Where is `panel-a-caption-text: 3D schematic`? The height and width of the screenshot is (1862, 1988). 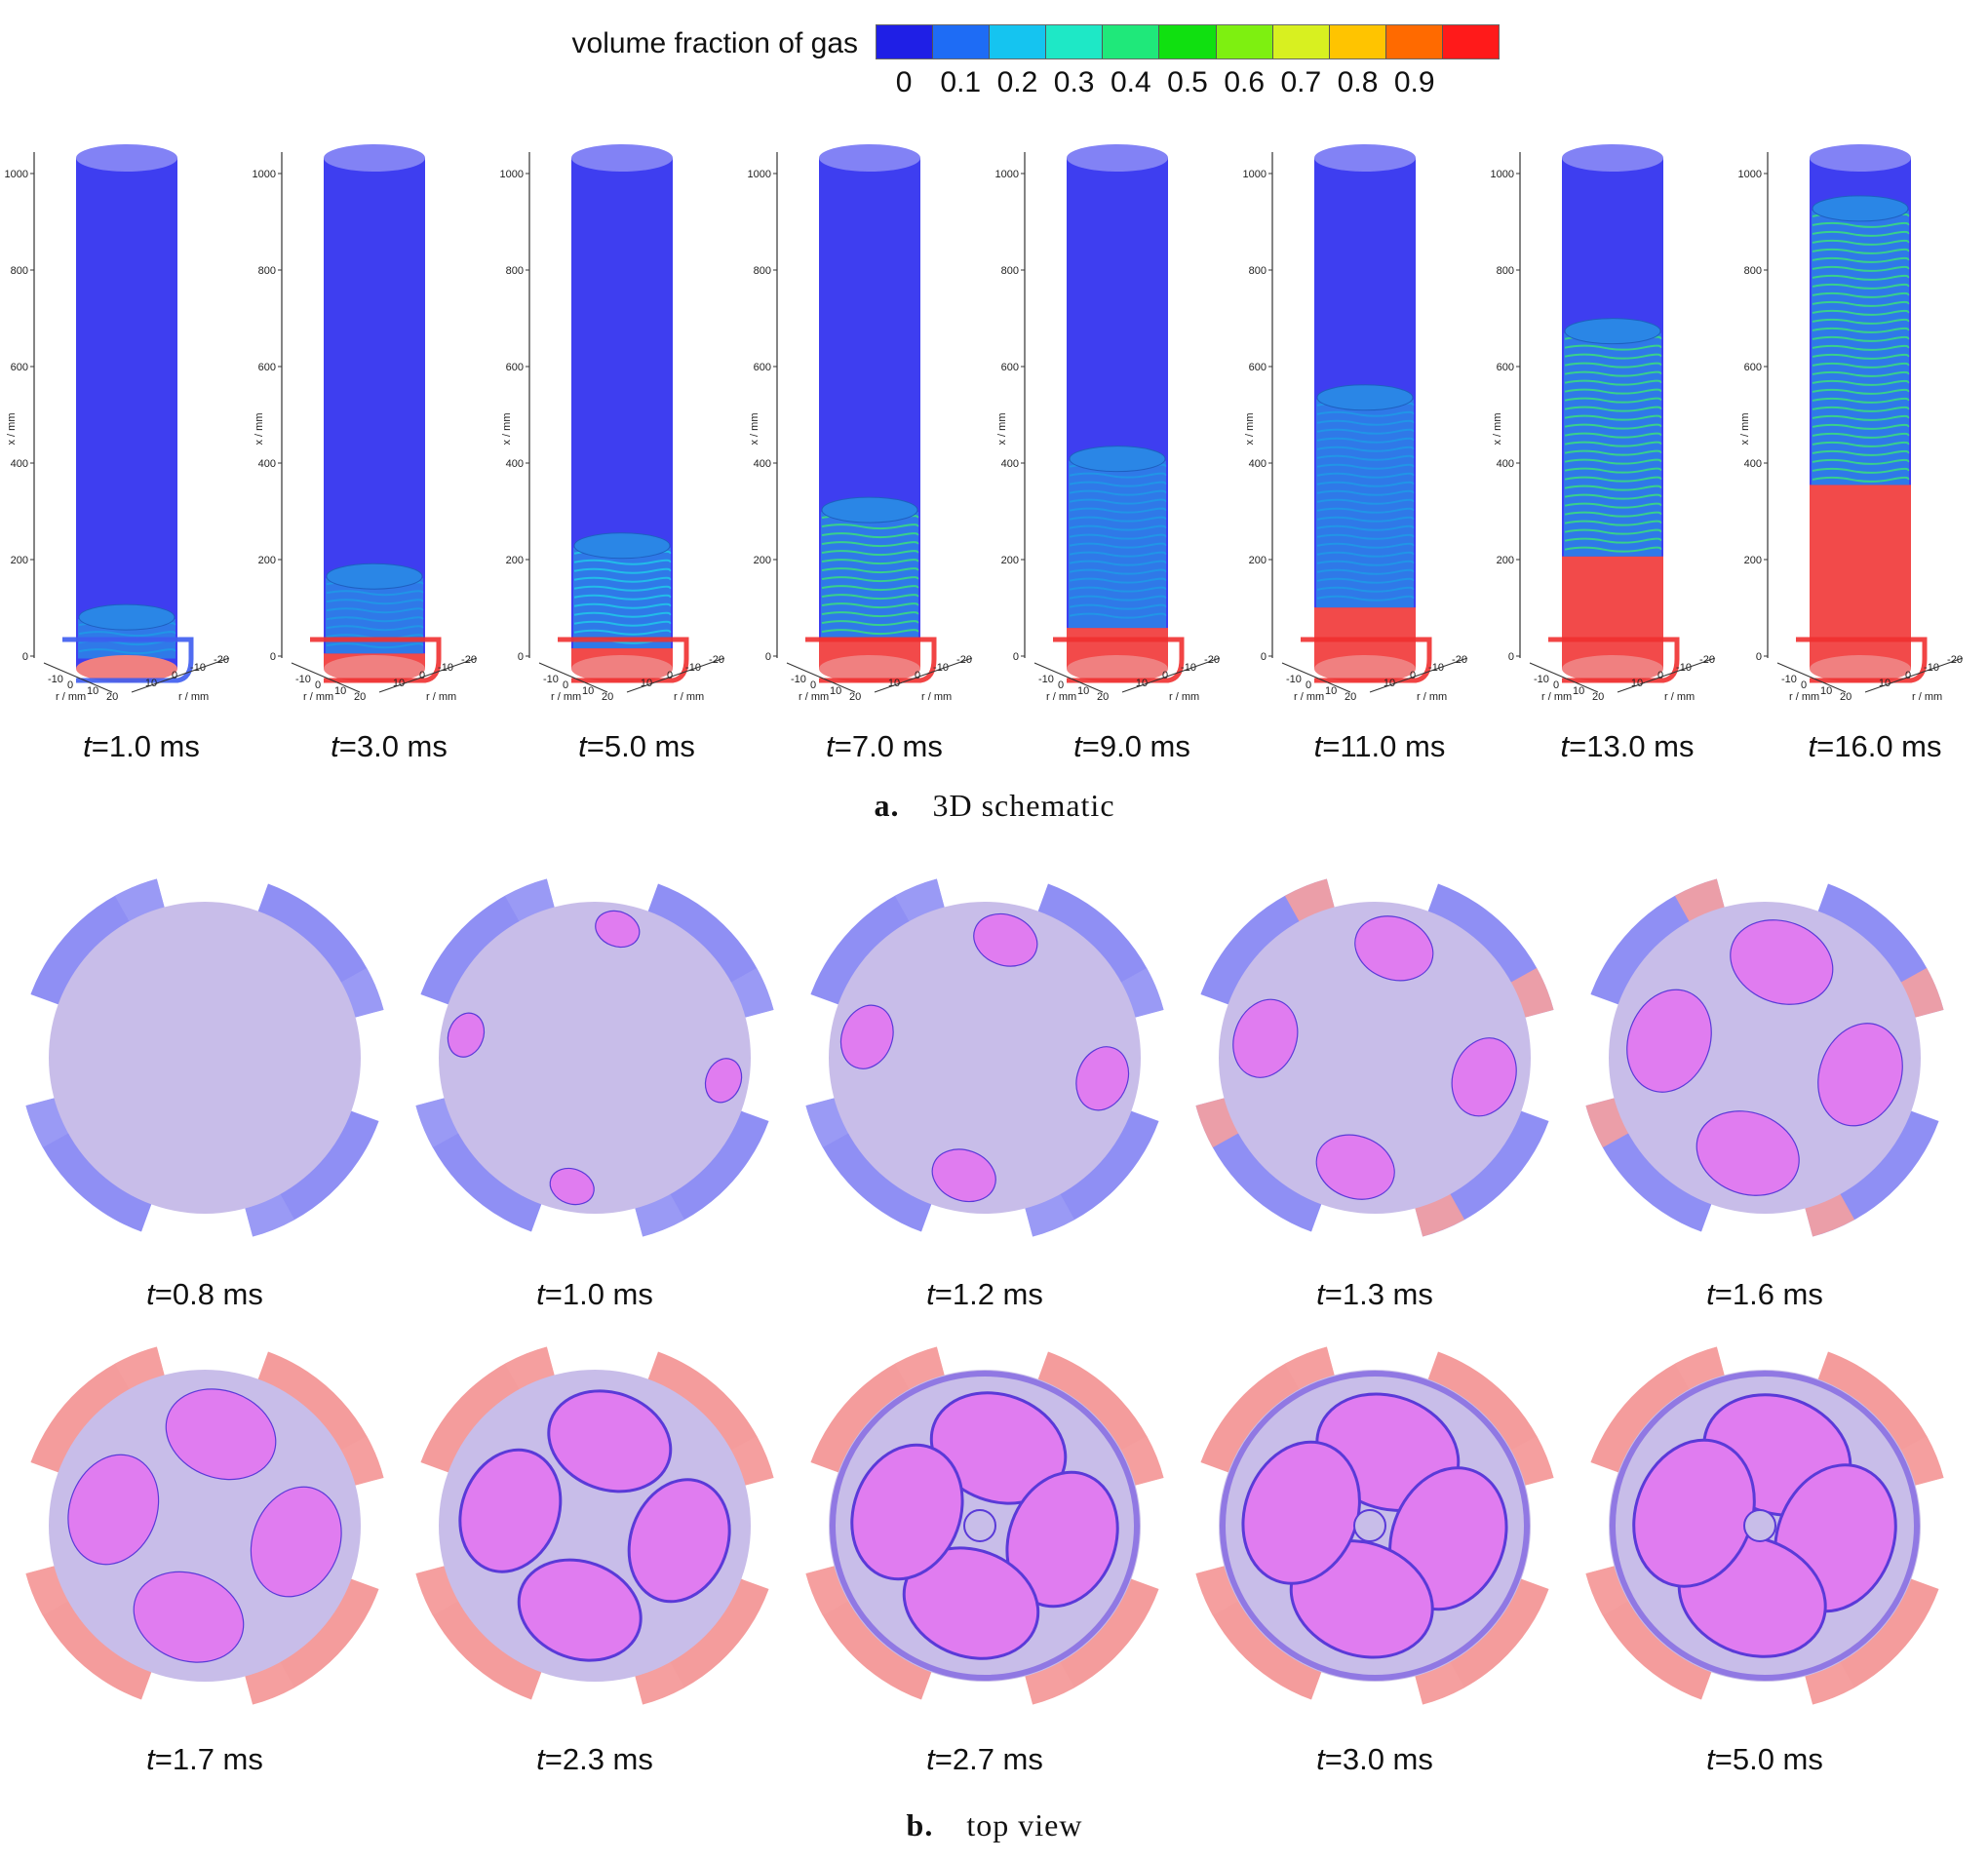
panel-a-caption-text: 3D schematic is located at coordinates (1023, 805).